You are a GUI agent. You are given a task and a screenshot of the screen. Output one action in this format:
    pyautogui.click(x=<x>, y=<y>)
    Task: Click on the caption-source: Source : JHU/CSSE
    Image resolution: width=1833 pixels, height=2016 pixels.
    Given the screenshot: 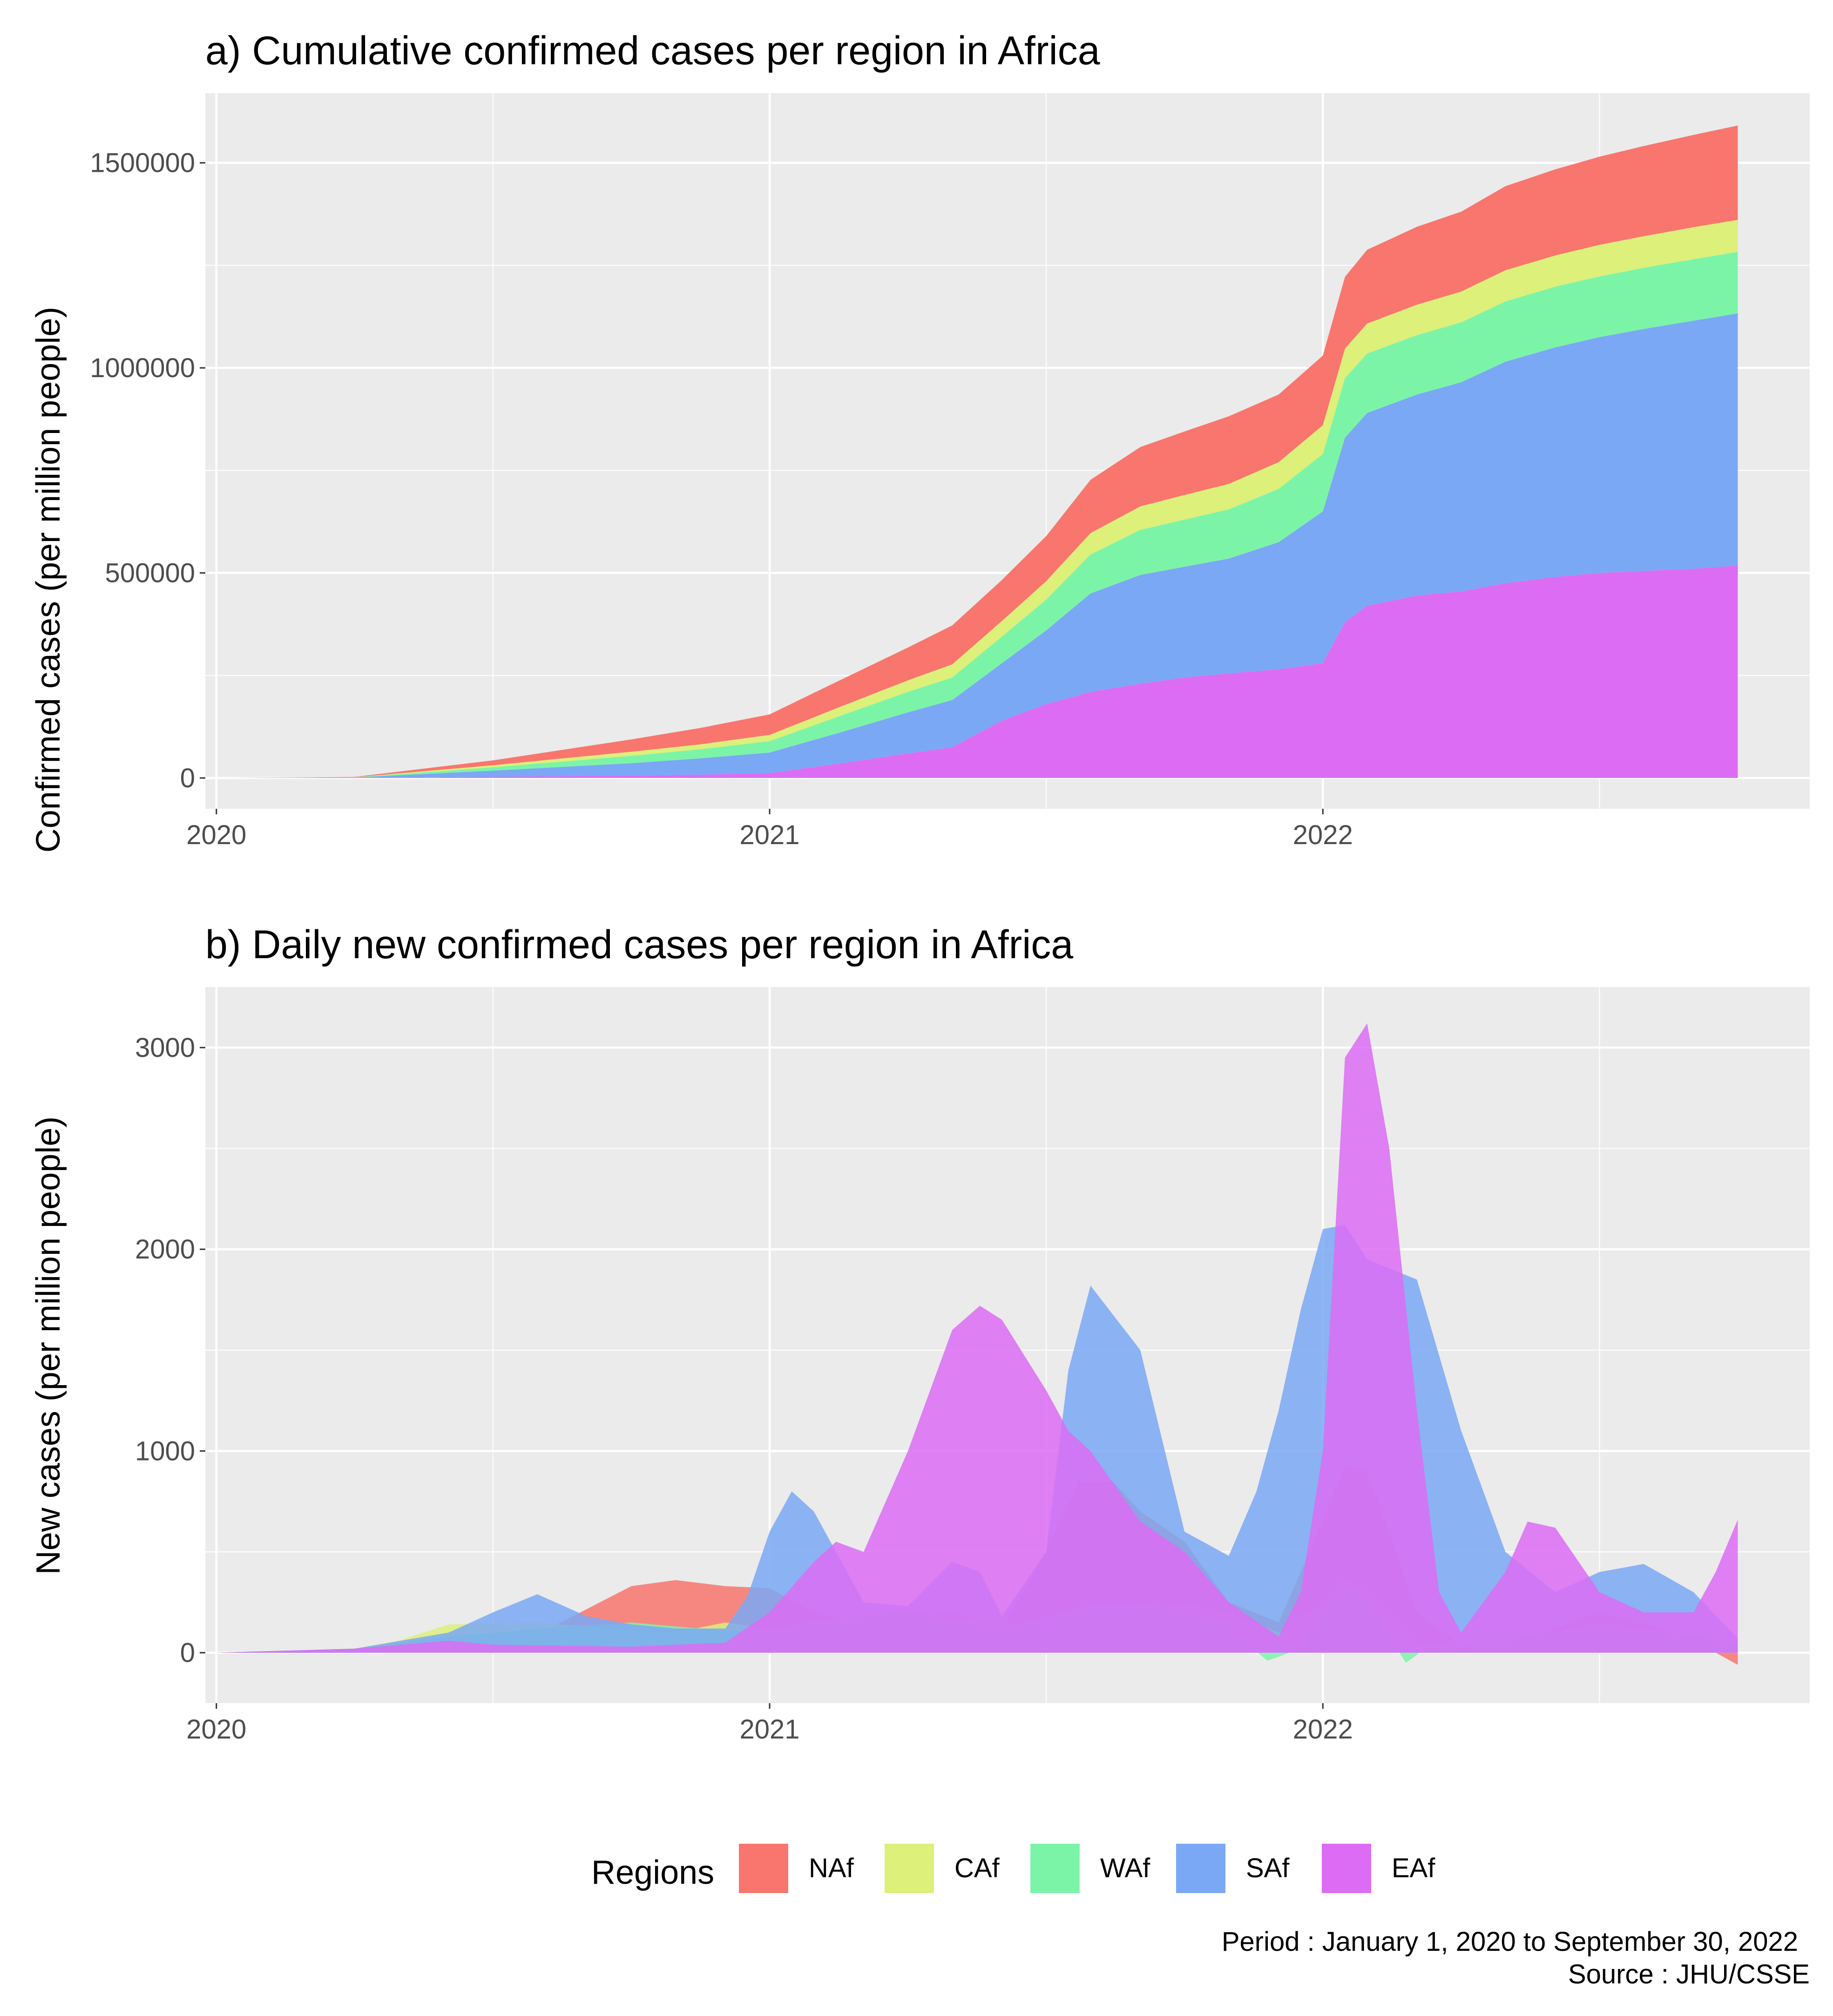 What is the action you would take?
    pyautogui.click(x=1689, y=1974)
    